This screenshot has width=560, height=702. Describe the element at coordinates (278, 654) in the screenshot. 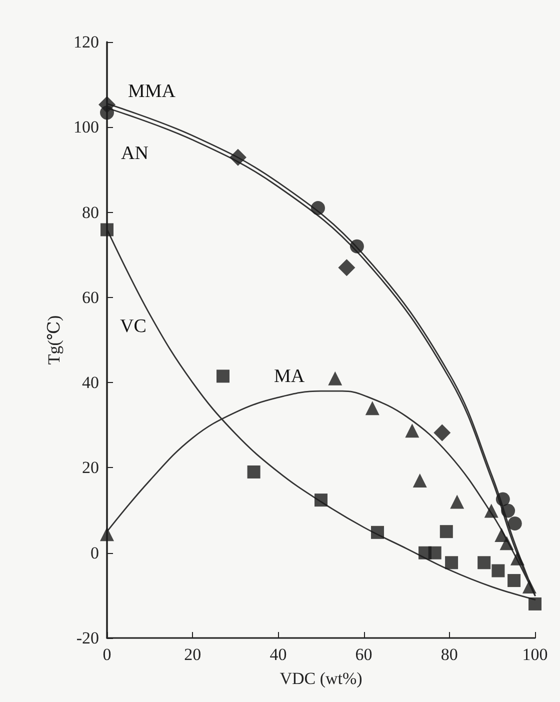

I see `x-tick-label: 40` at that location.